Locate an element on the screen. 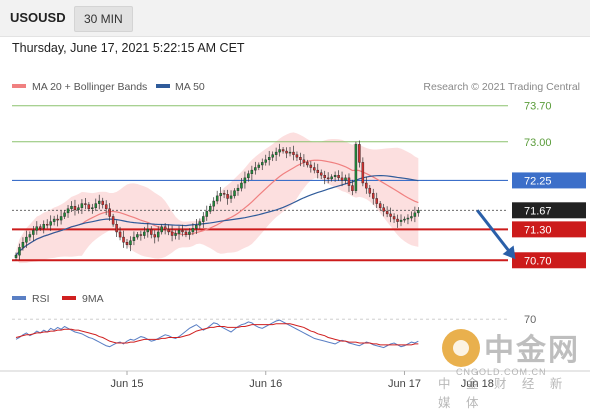  ma9-legend-swatch is located at coordinates (69, 298).